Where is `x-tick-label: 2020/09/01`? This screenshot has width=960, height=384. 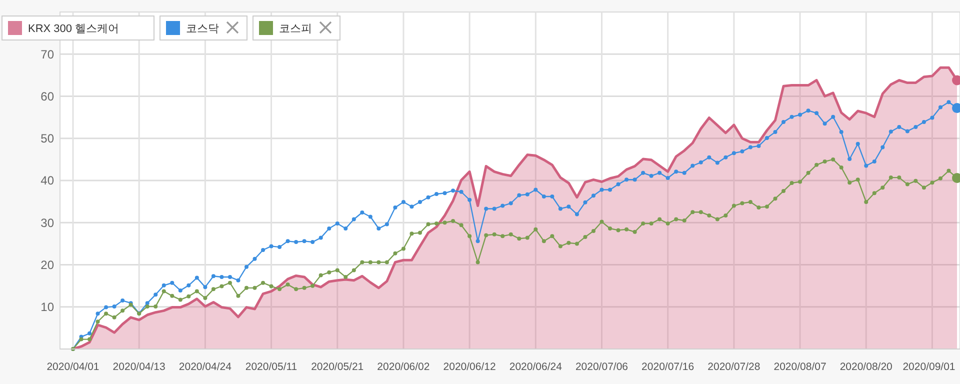 x-tick-label: 2020/09/01 is located at coordinates (929, 367).